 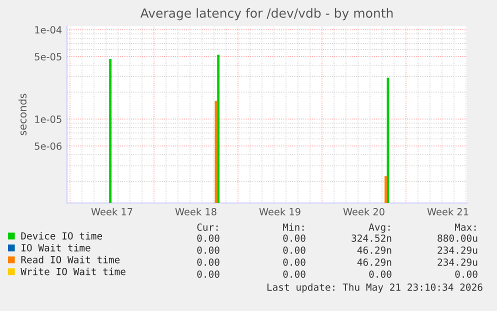 I want to click on text: Avg:, so click(x=379, y=228).